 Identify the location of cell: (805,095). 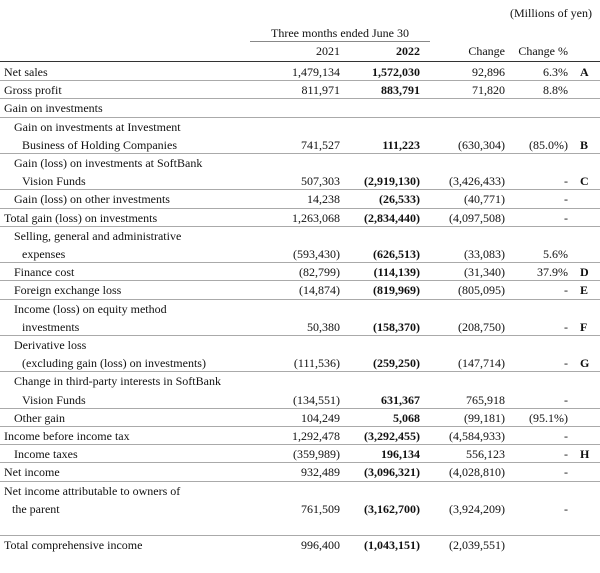
(481, 290).